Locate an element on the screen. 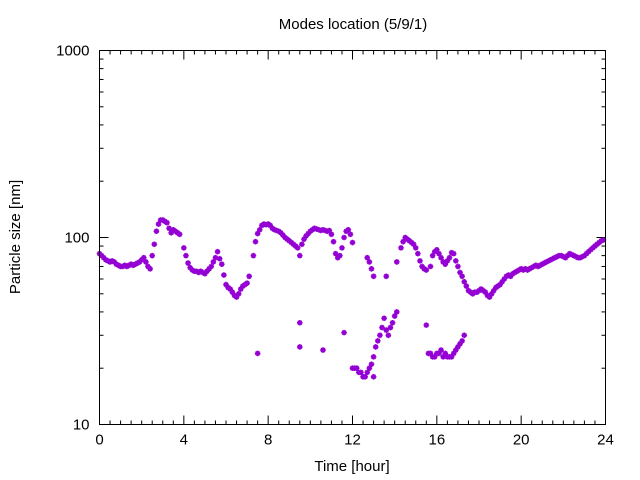  x-tick-label: 24 is located at coordinates (605, 440).